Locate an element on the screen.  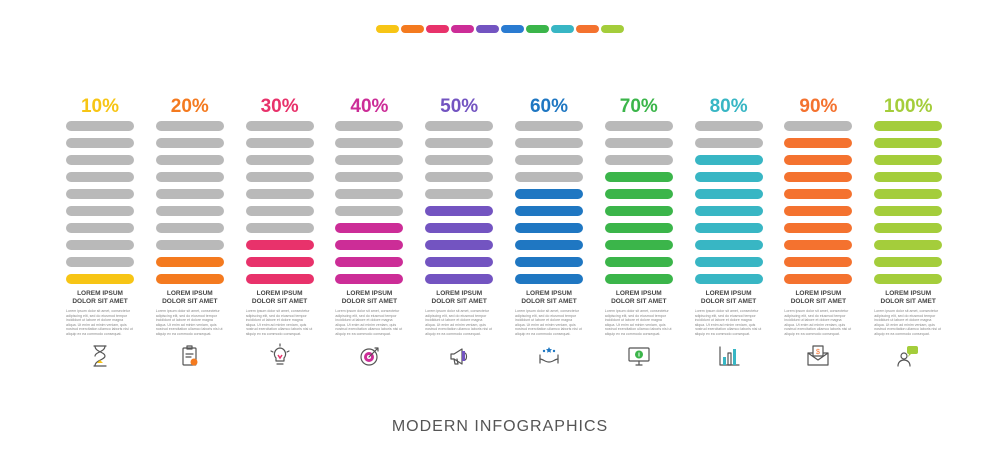
hands-stars-icon is located at coordinates (549, 356).